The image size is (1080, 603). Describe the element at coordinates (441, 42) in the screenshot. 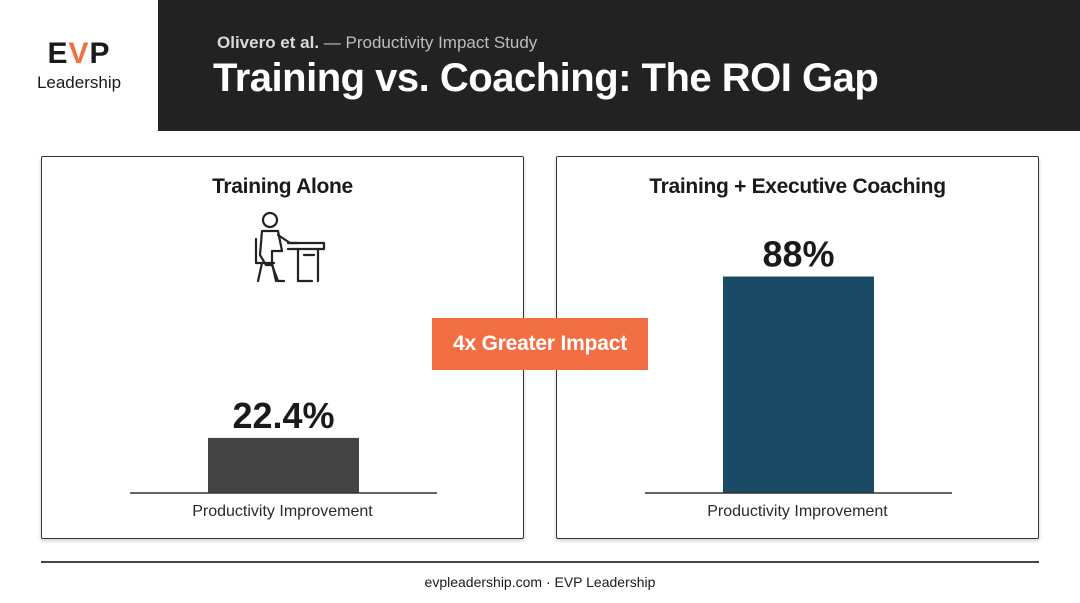

I see `study-name: Productivity Impact Study` at that location.